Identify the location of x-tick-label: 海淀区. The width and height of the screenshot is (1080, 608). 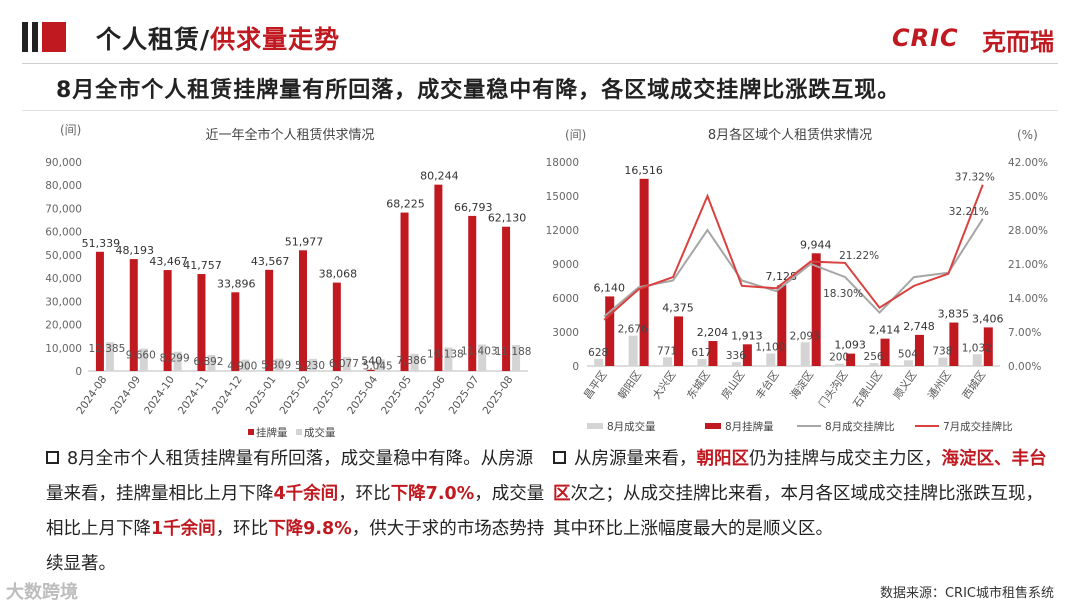
(801, 384).